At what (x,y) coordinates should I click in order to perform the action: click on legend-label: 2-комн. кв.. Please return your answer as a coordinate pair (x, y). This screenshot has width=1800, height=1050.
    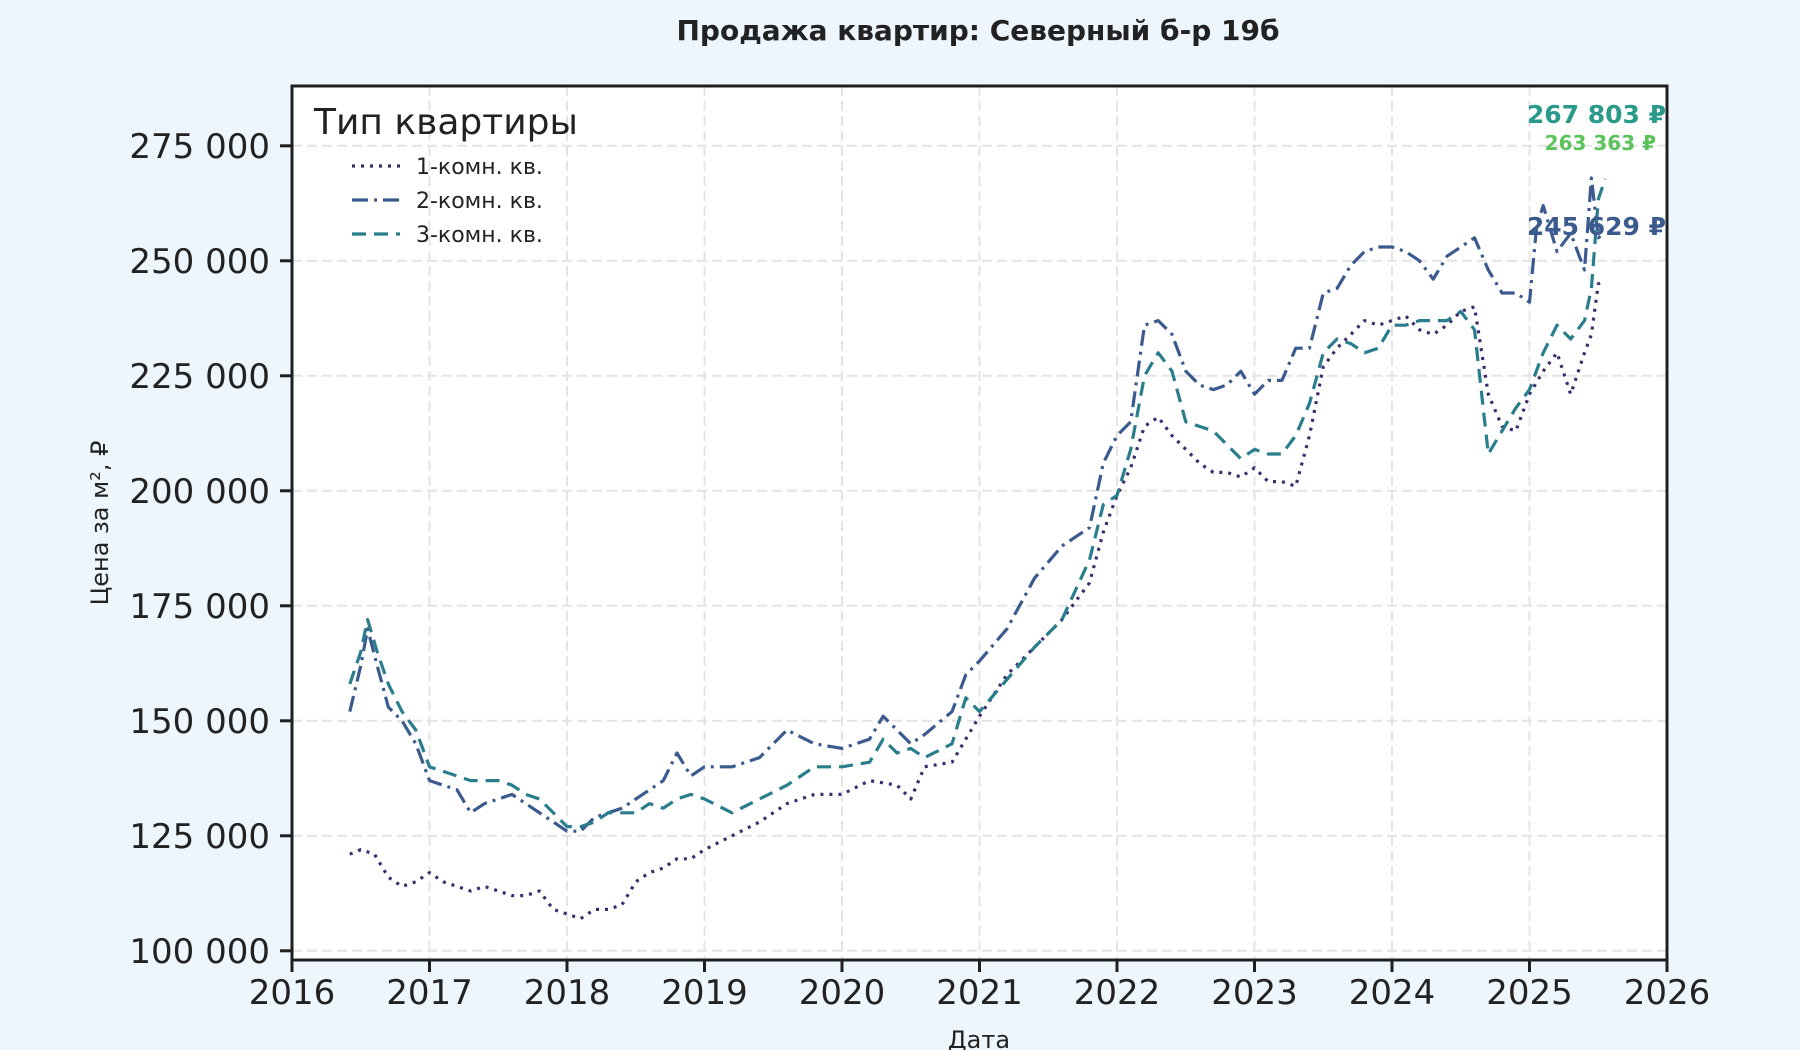
    Looking at the image, I should click on (479, 201).